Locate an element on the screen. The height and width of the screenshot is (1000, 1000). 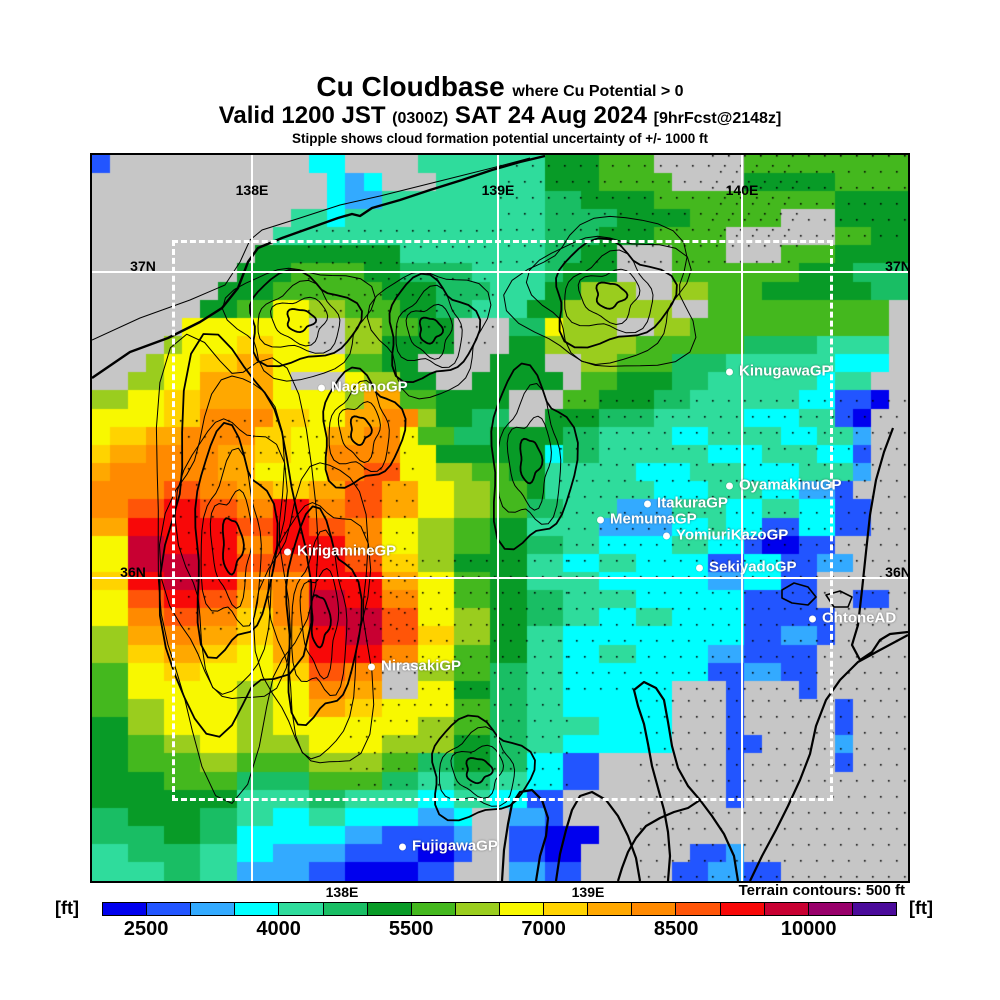
station-name: OyamakinuGP is located at coordinates (790, 485).